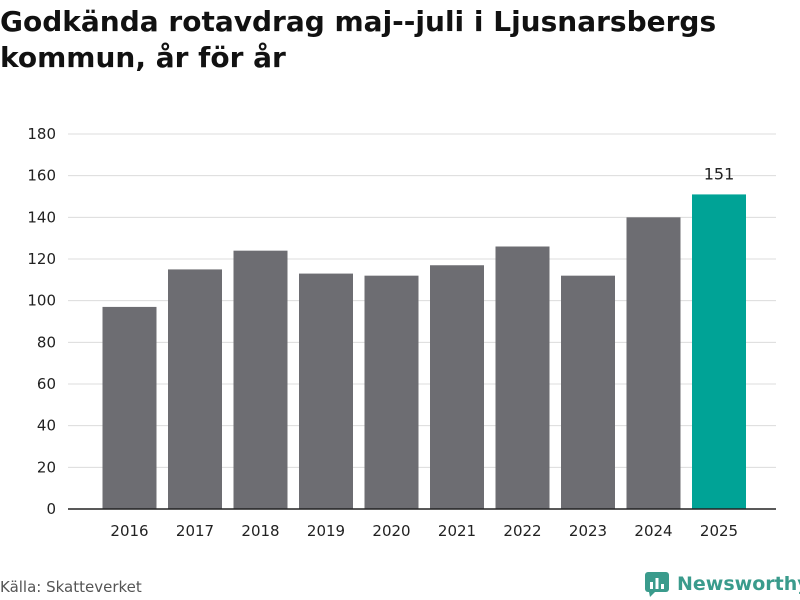  I want to click on bar-2017, so click(195, 389).